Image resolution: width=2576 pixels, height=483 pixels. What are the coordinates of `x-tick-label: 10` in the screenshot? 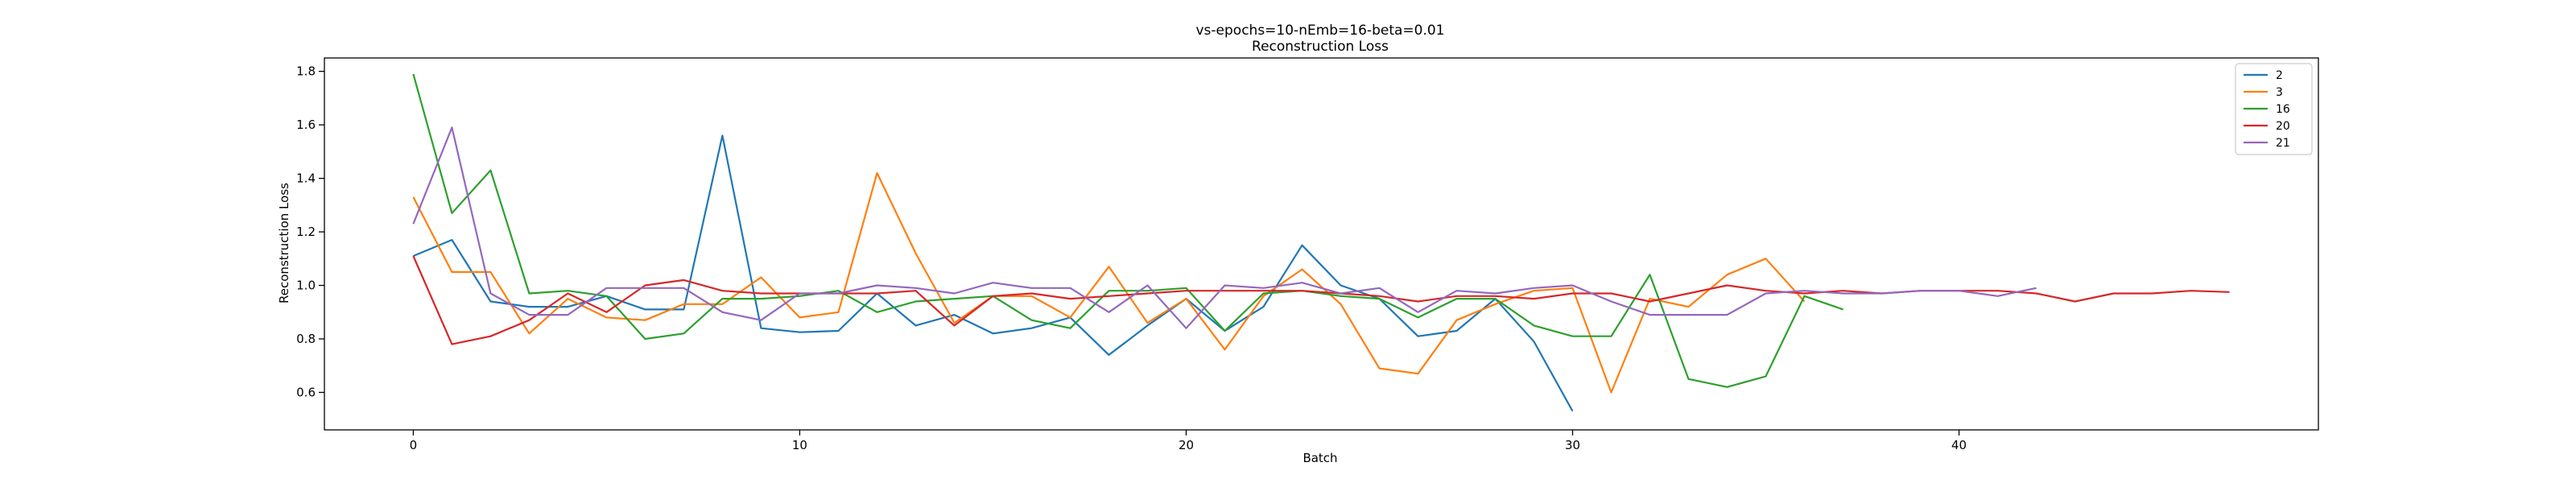 It's located at (799, 445).